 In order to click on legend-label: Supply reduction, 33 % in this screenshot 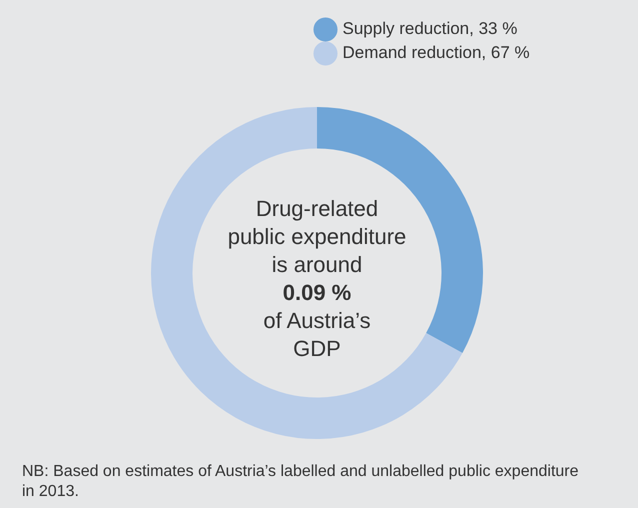, I will do `click(430, 28)`.